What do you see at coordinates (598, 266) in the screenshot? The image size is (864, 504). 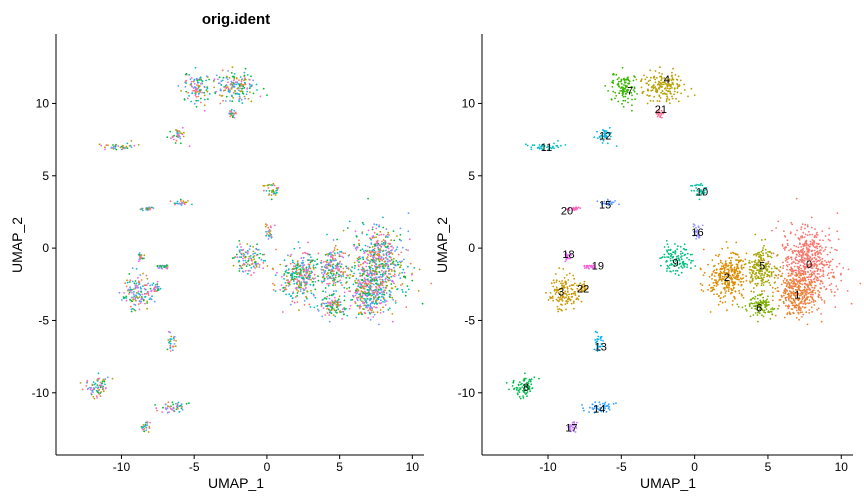 I see `cluster-label: 19` at bounding box center [598, 266].